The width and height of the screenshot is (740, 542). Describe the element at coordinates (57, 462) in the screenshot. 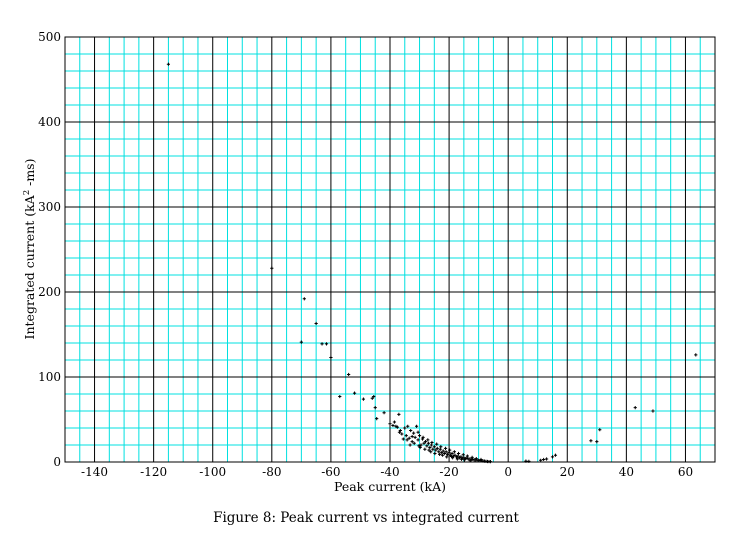

I see `y-tick-label: 0` at that location.